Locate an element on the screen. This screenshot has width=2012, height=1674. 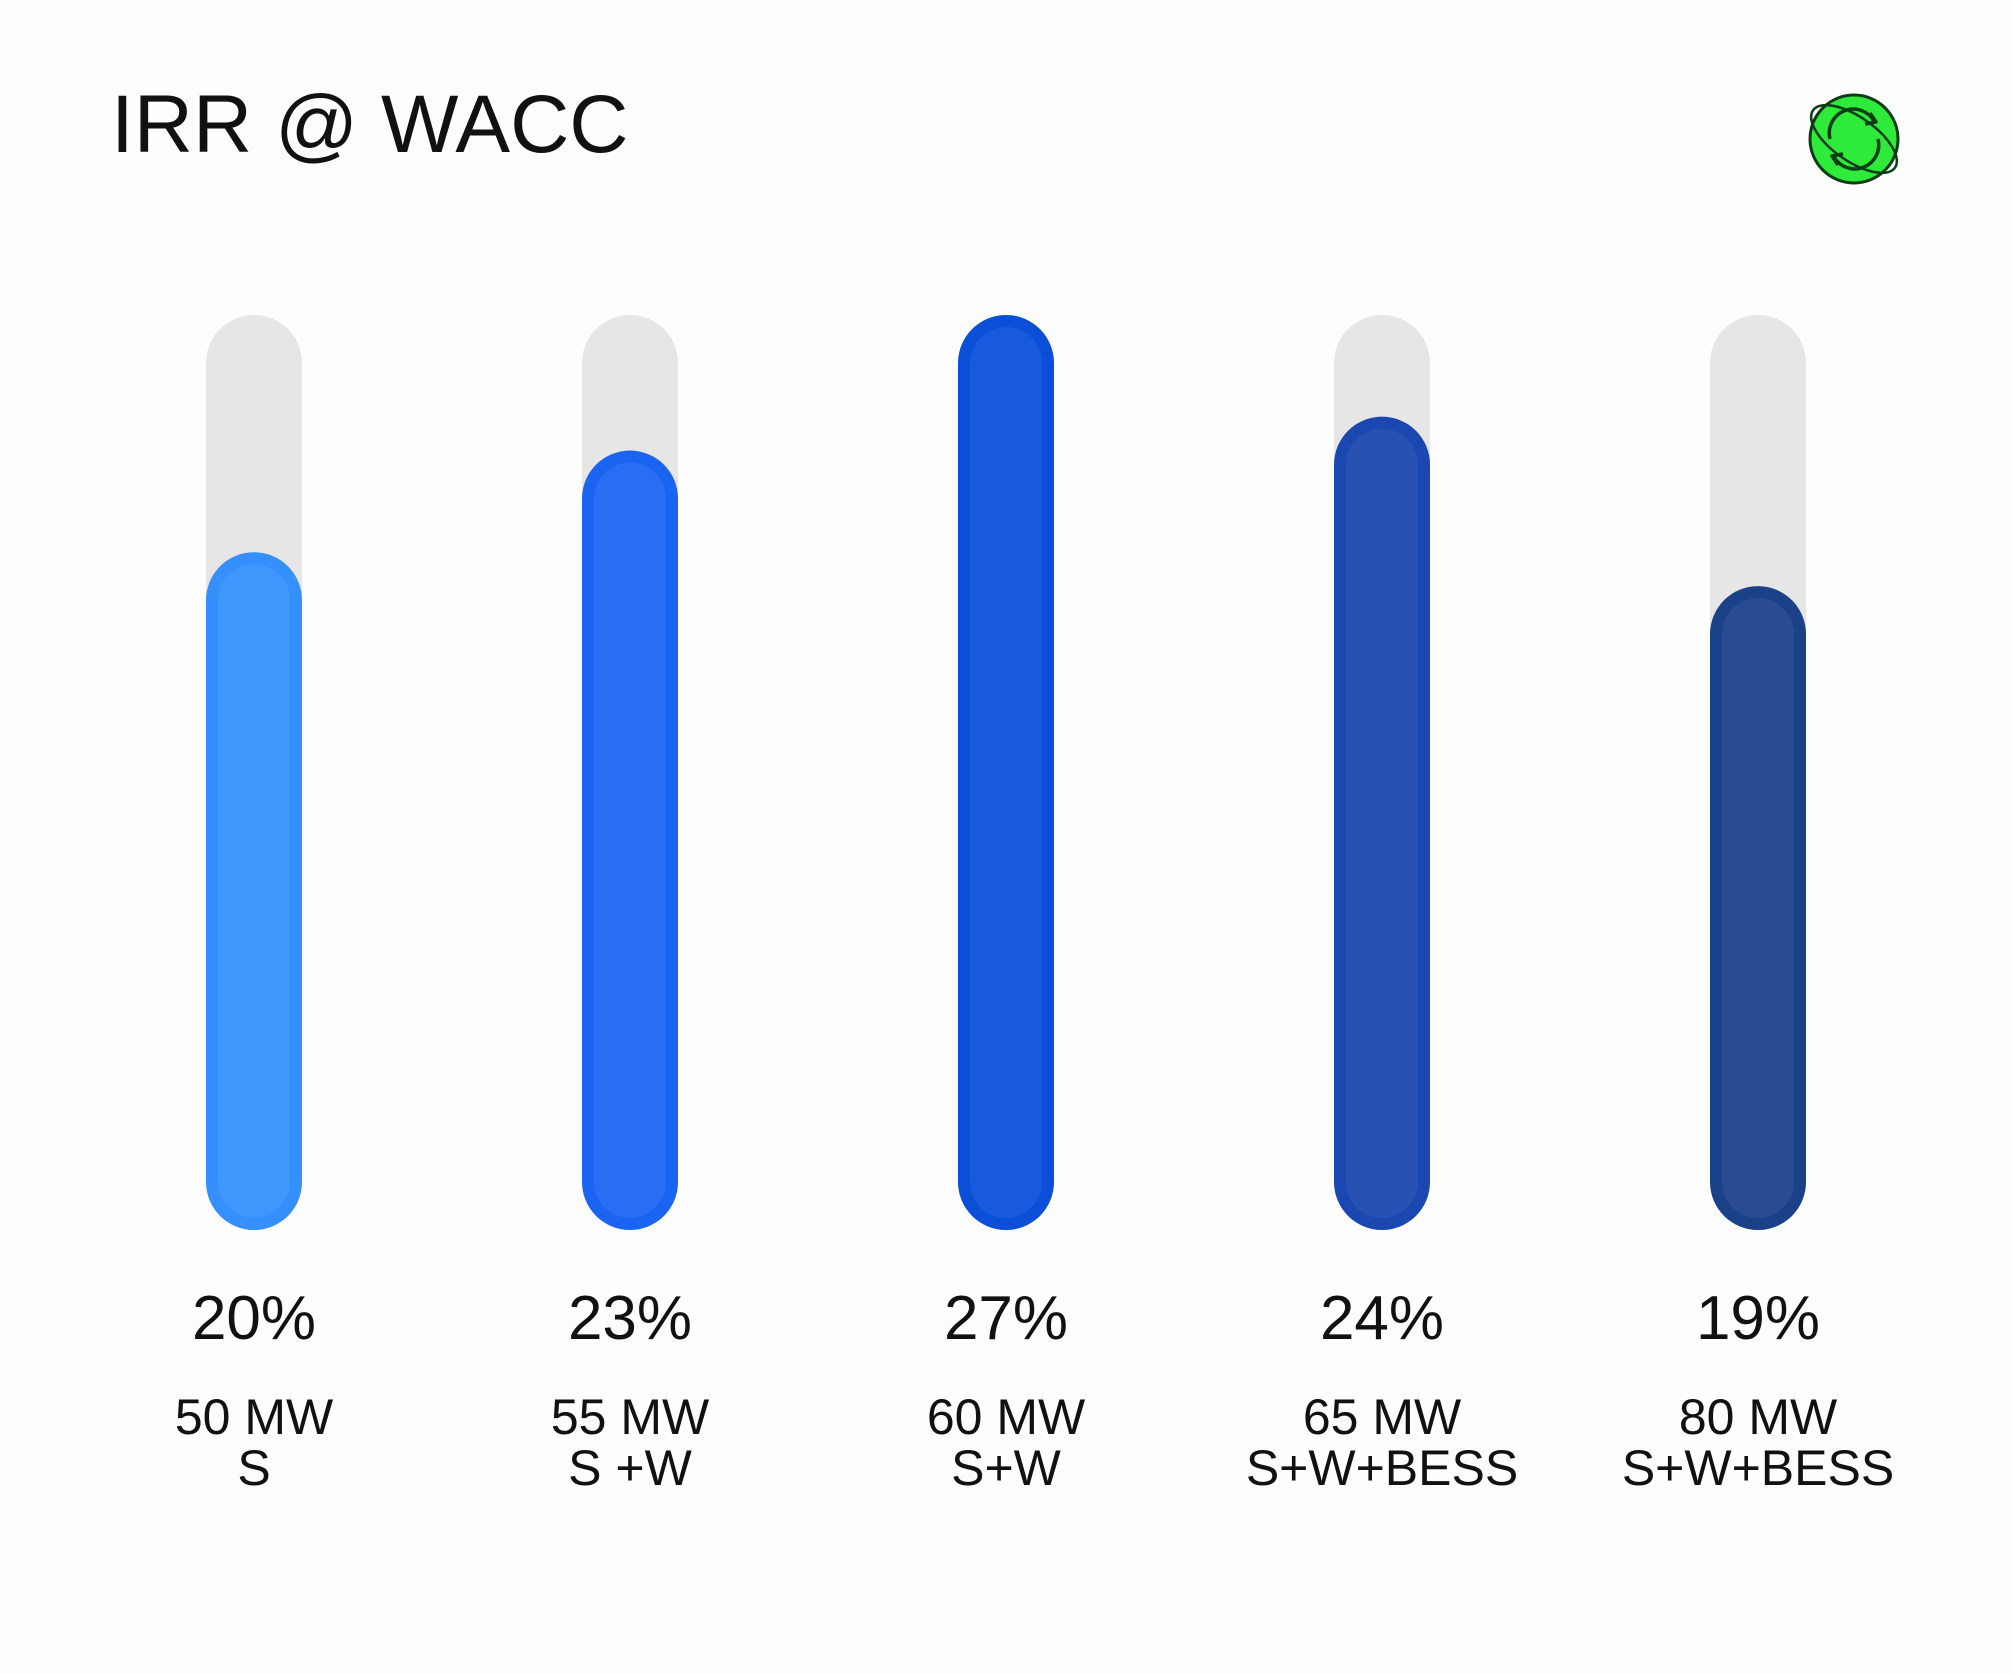
category-label-group: 20% 50 MW S is located at coordinates (254, 1391).